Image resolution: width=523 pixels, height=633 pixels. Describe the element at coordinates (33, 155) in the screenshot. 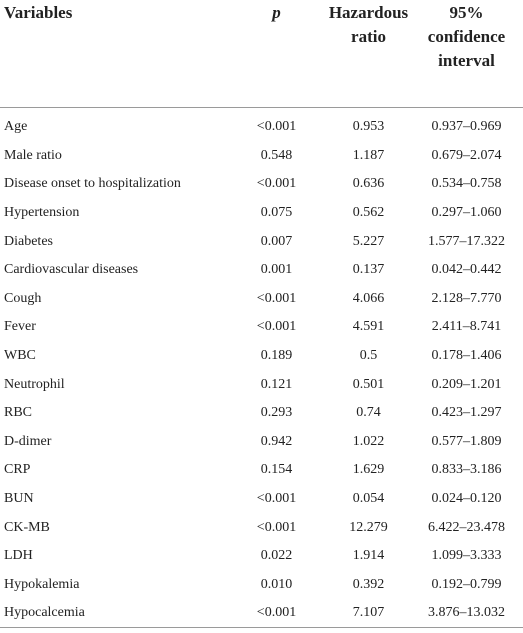

I see `cell-variable: Male ratio` at that location.